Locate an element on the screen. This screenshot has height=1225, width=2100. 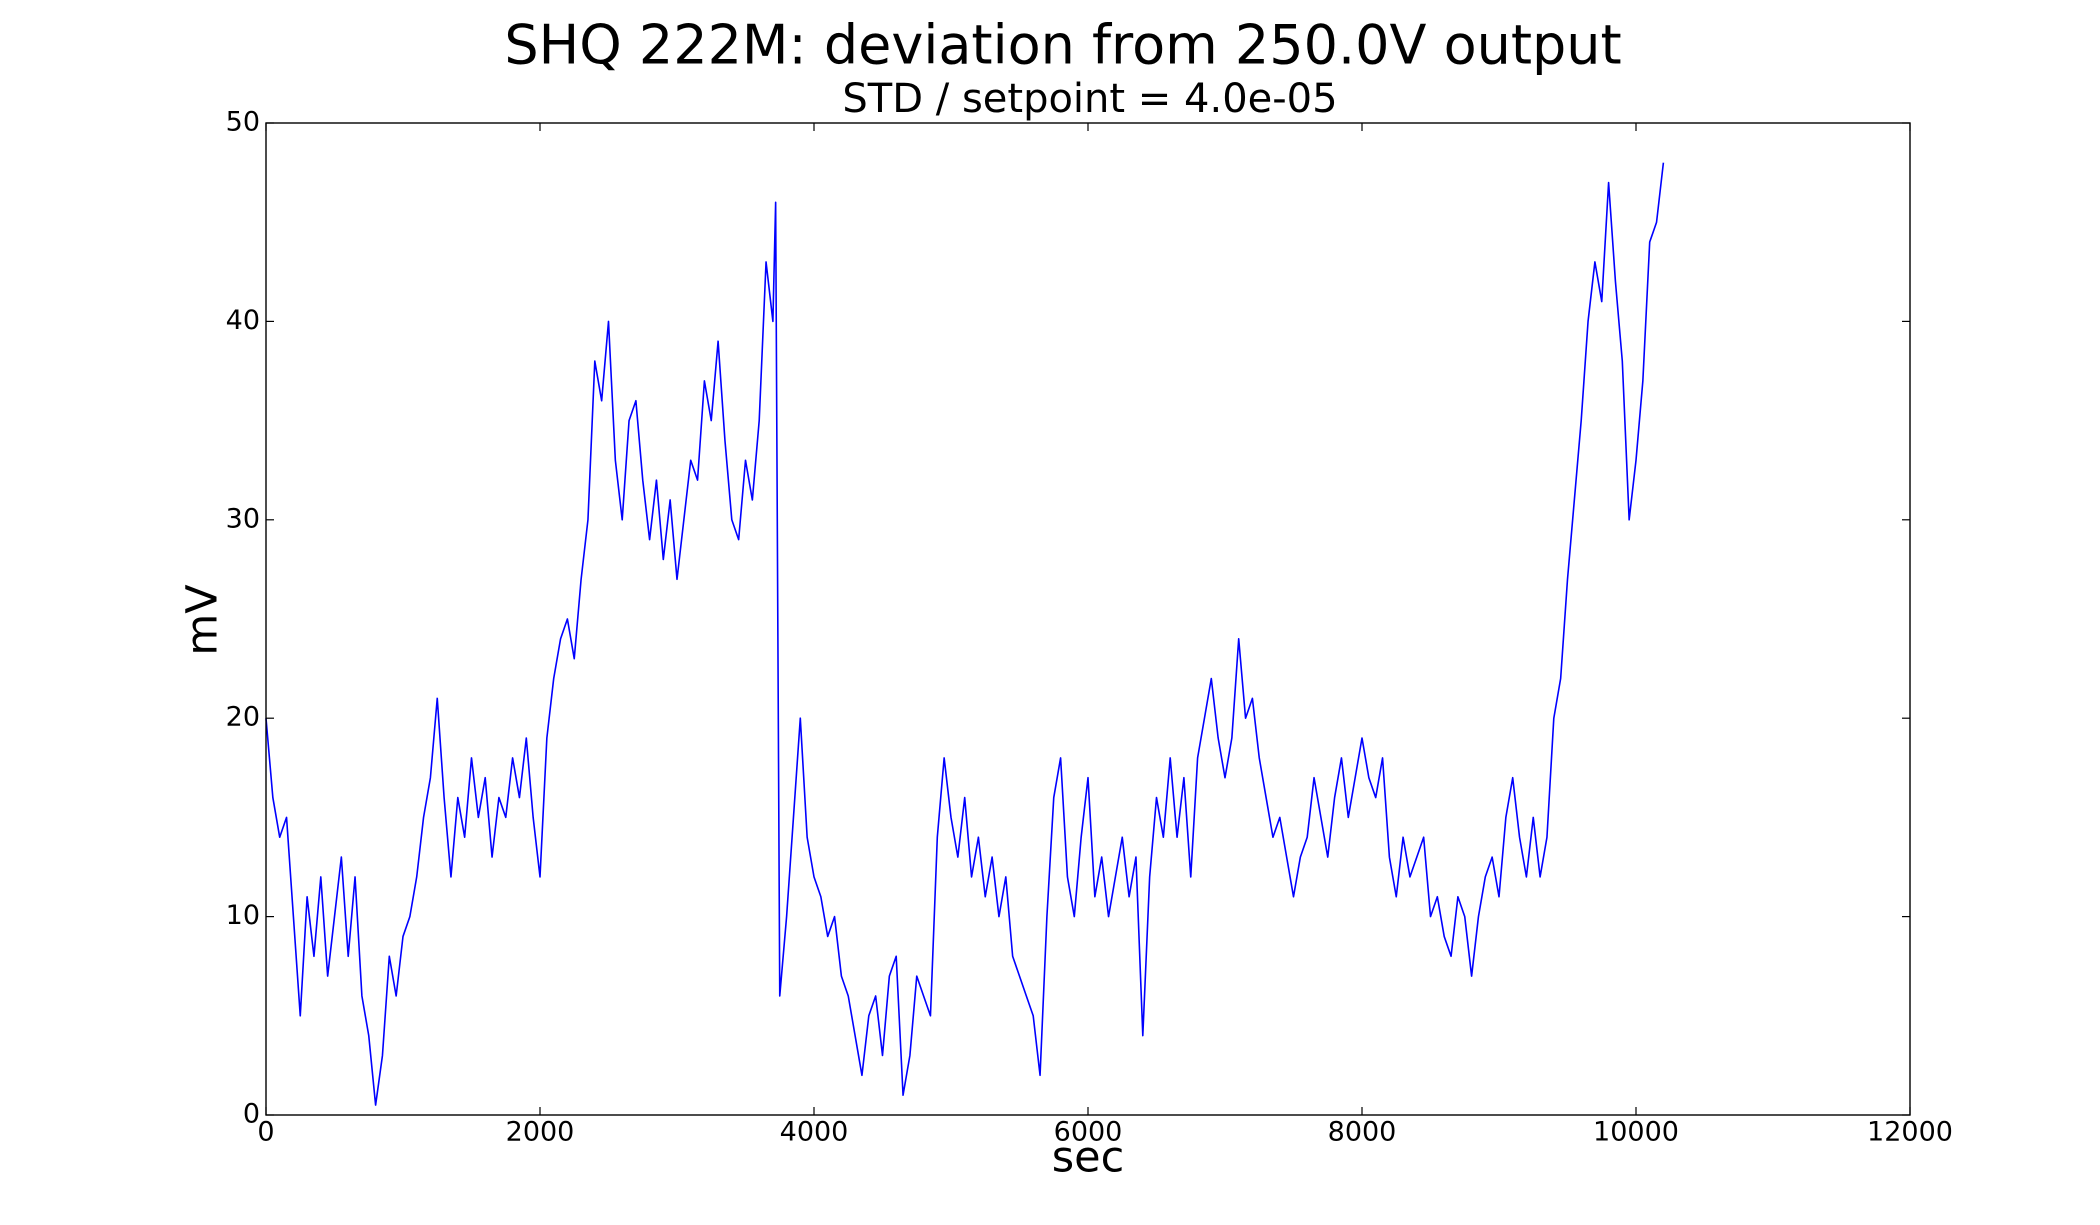
y-tick-label: 50 is located at coordinates (243, 122).